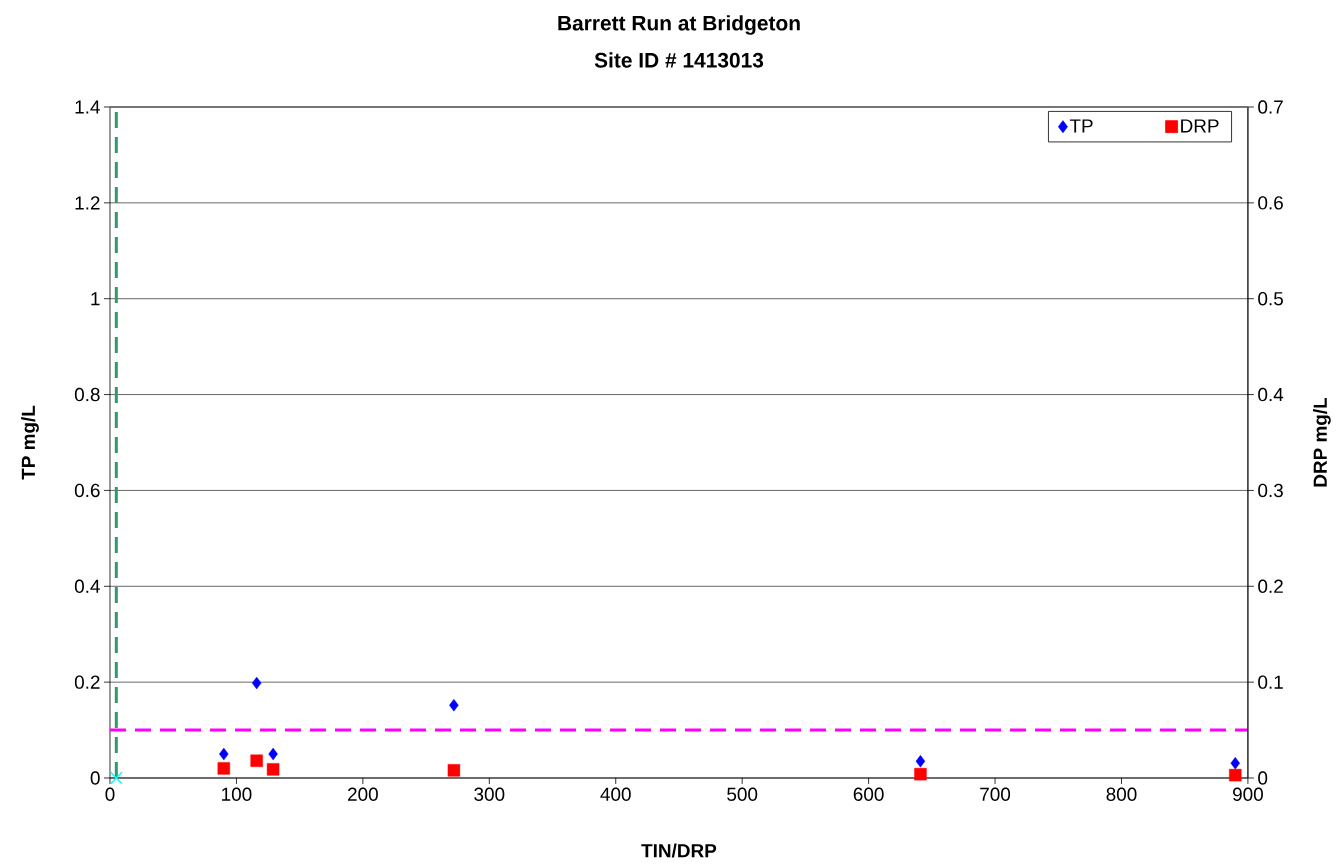  What do you see at coordinates (1081, 126) in the screenshot?
I see `legend-label: TP` at bounding box center [1081, 126].